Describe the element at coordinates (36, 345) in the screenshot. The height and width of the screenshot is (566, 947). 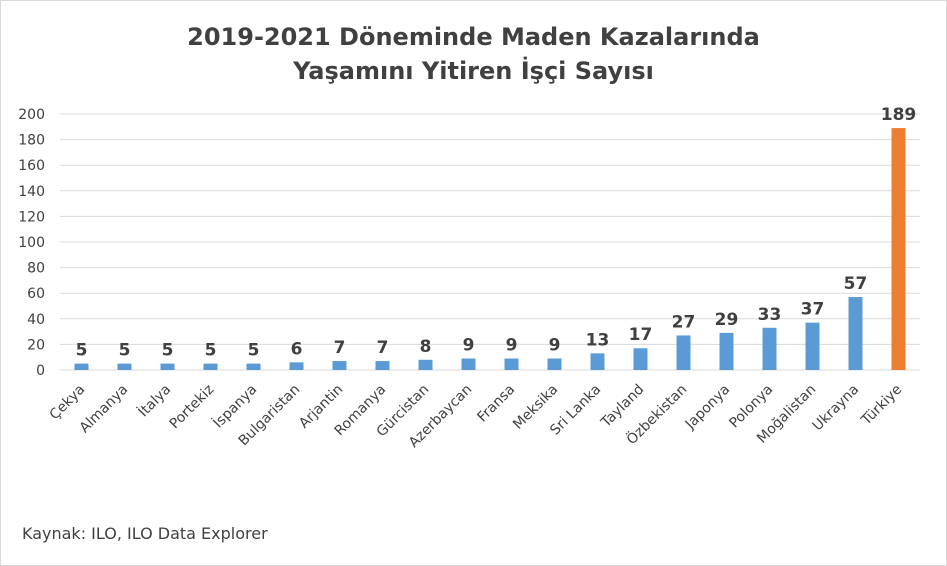
I see `y-tick-label-20: 20` at that location.